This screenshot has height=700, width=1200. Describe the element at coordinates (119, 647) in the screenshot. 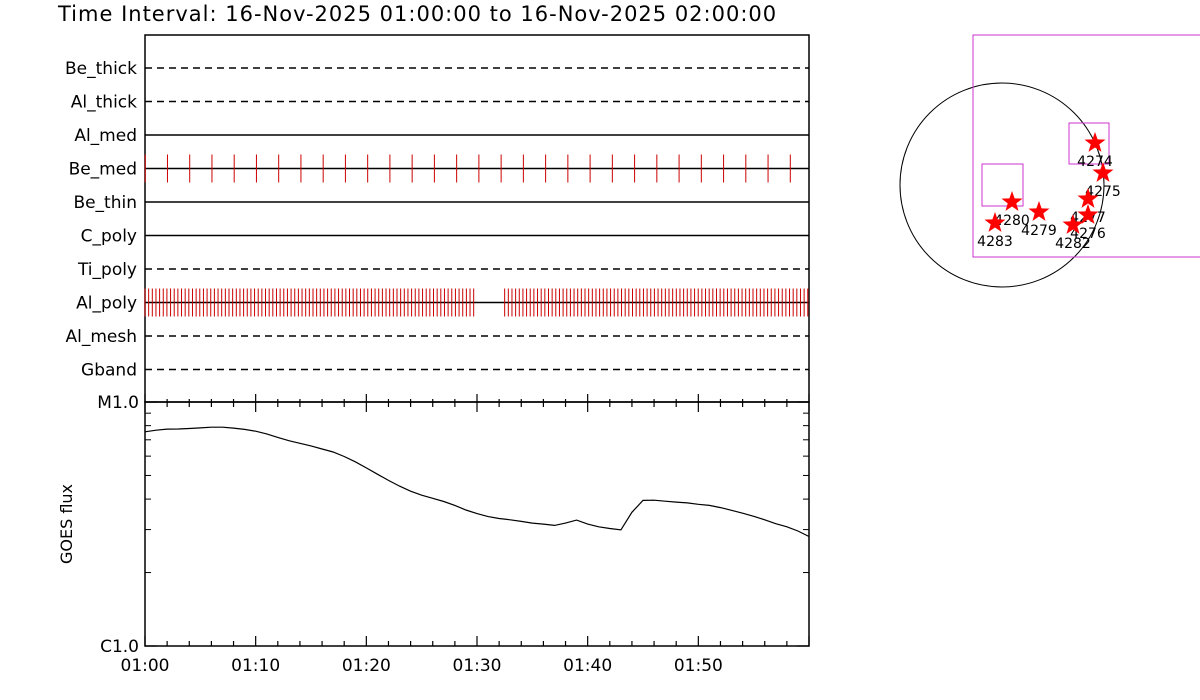

I see `y-tick-label: C1.0` at that location.